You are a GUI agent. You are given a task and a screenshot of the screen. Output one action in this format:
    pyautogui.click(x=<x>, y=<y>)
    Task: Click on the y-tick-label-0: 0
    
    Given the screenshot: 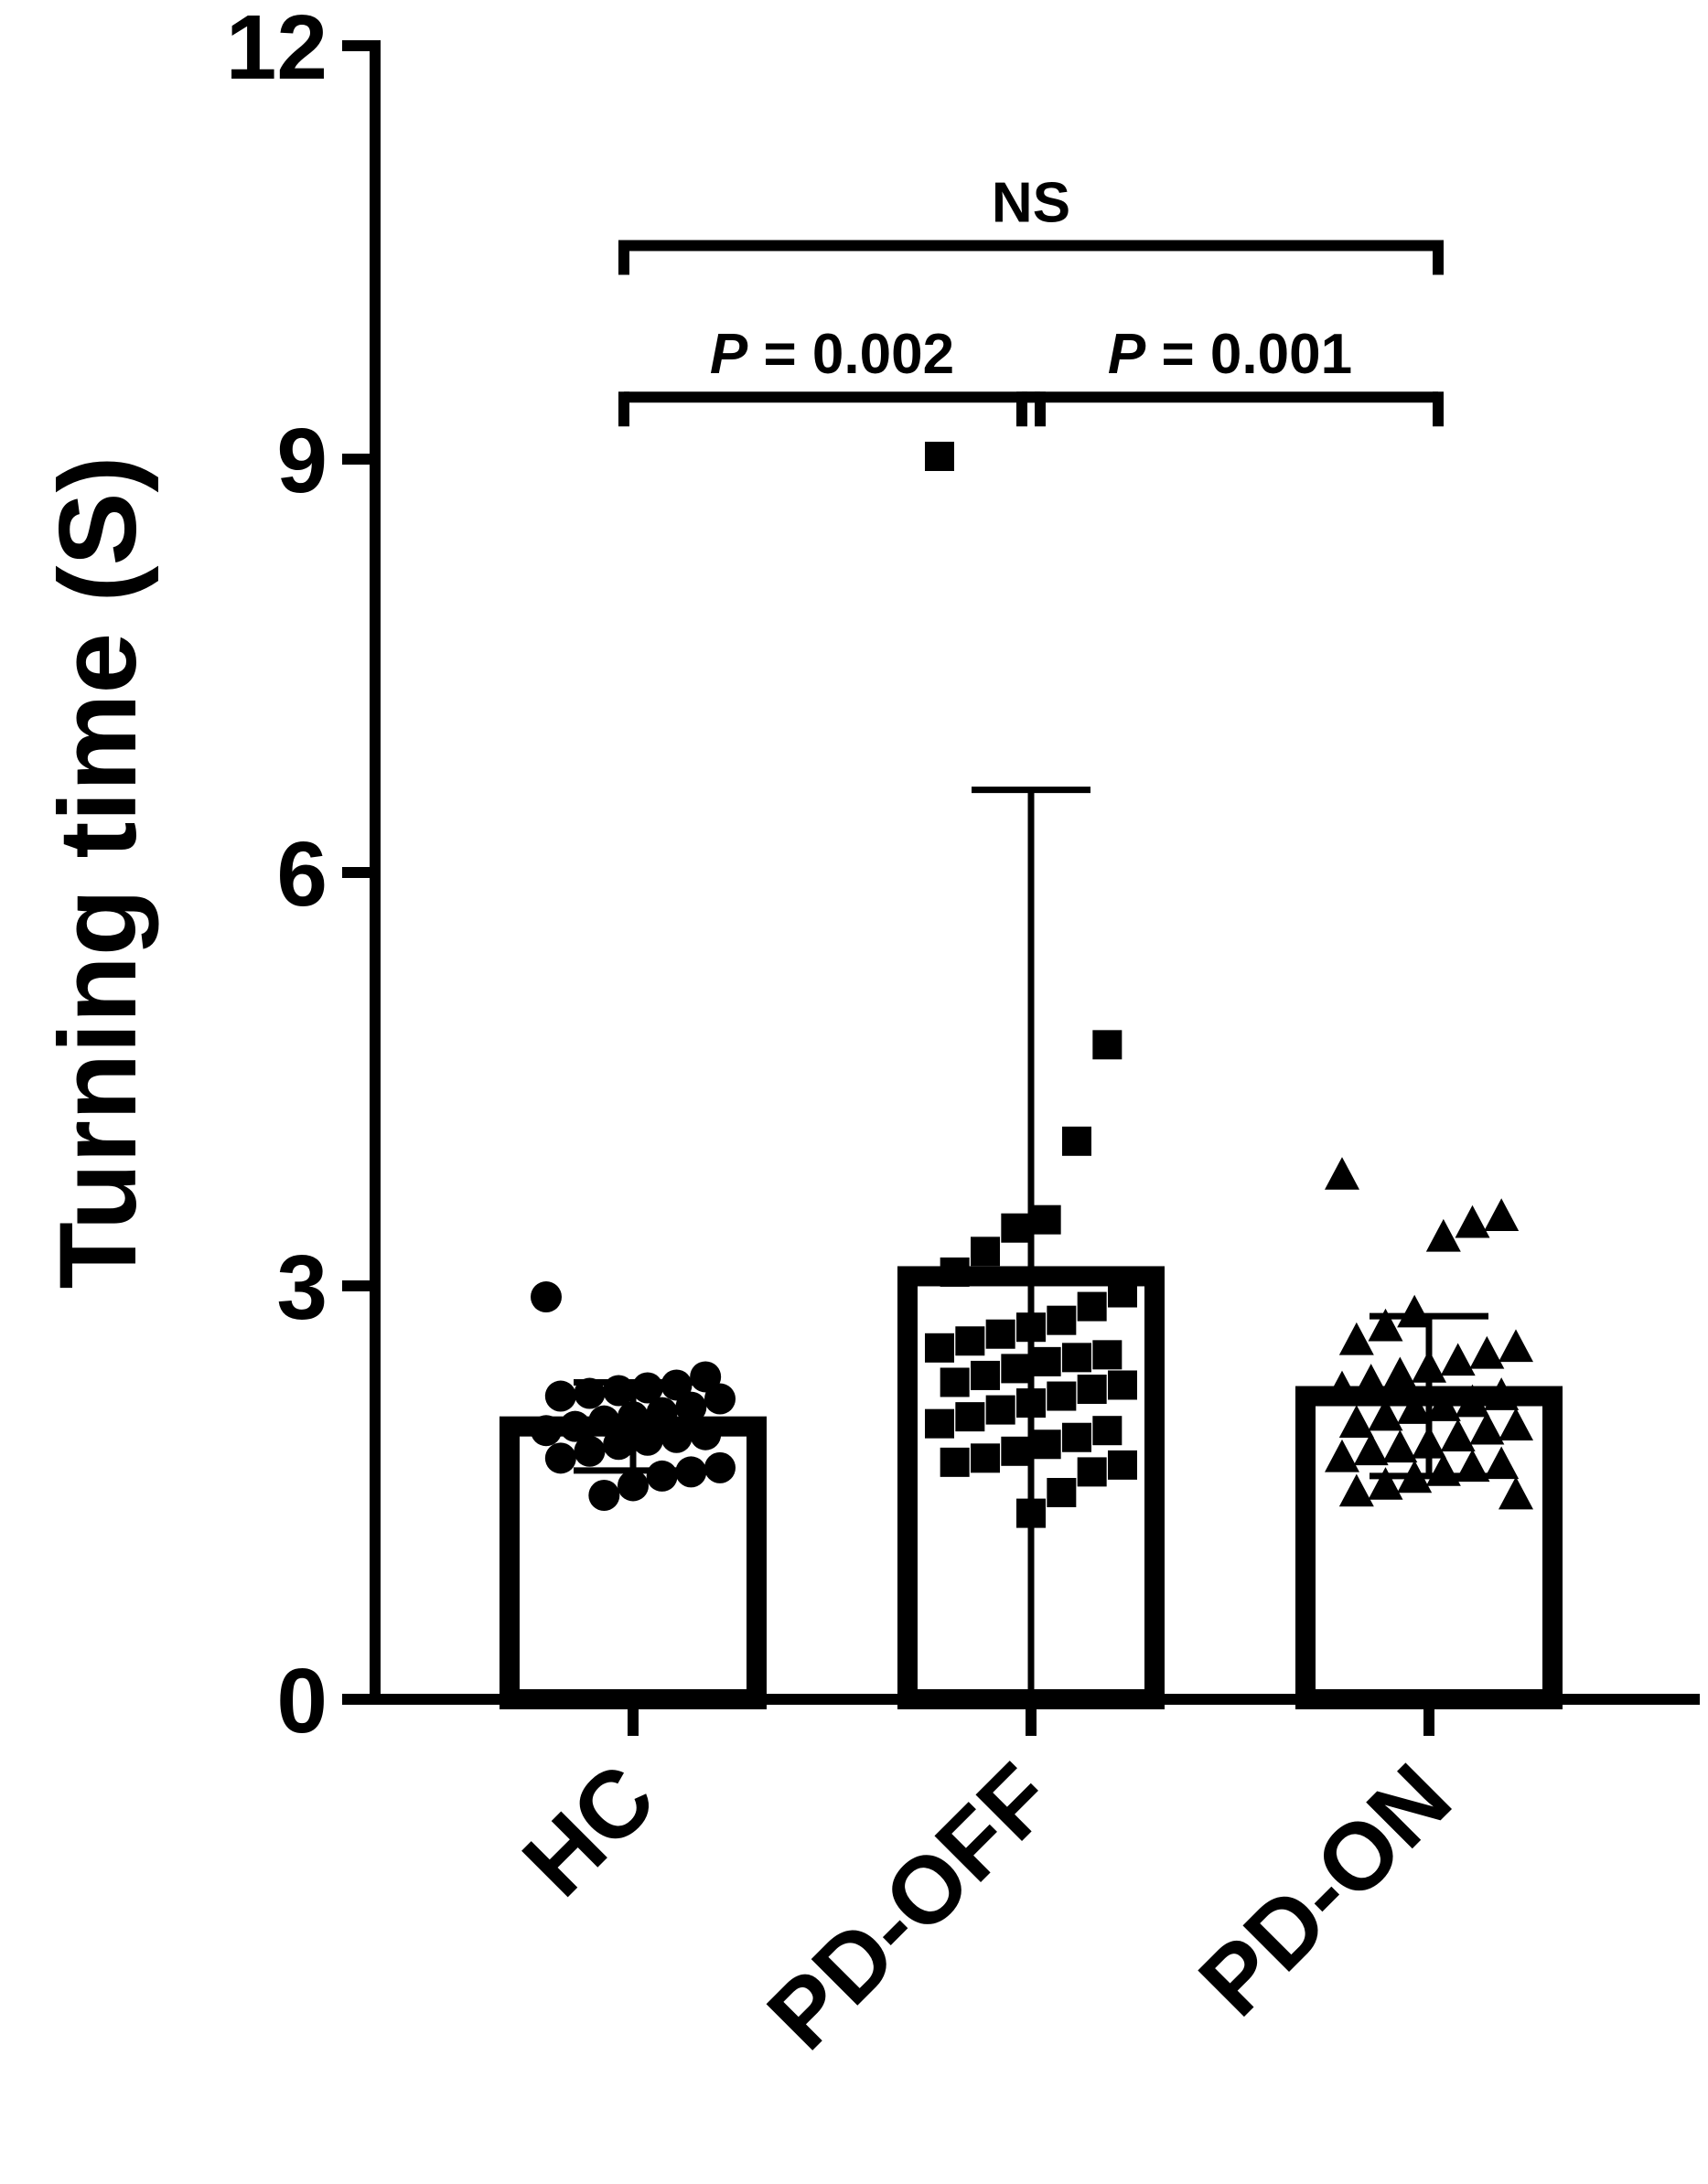 What is the action you would take?
    pyautogui.click(x=302, y=1701)
    